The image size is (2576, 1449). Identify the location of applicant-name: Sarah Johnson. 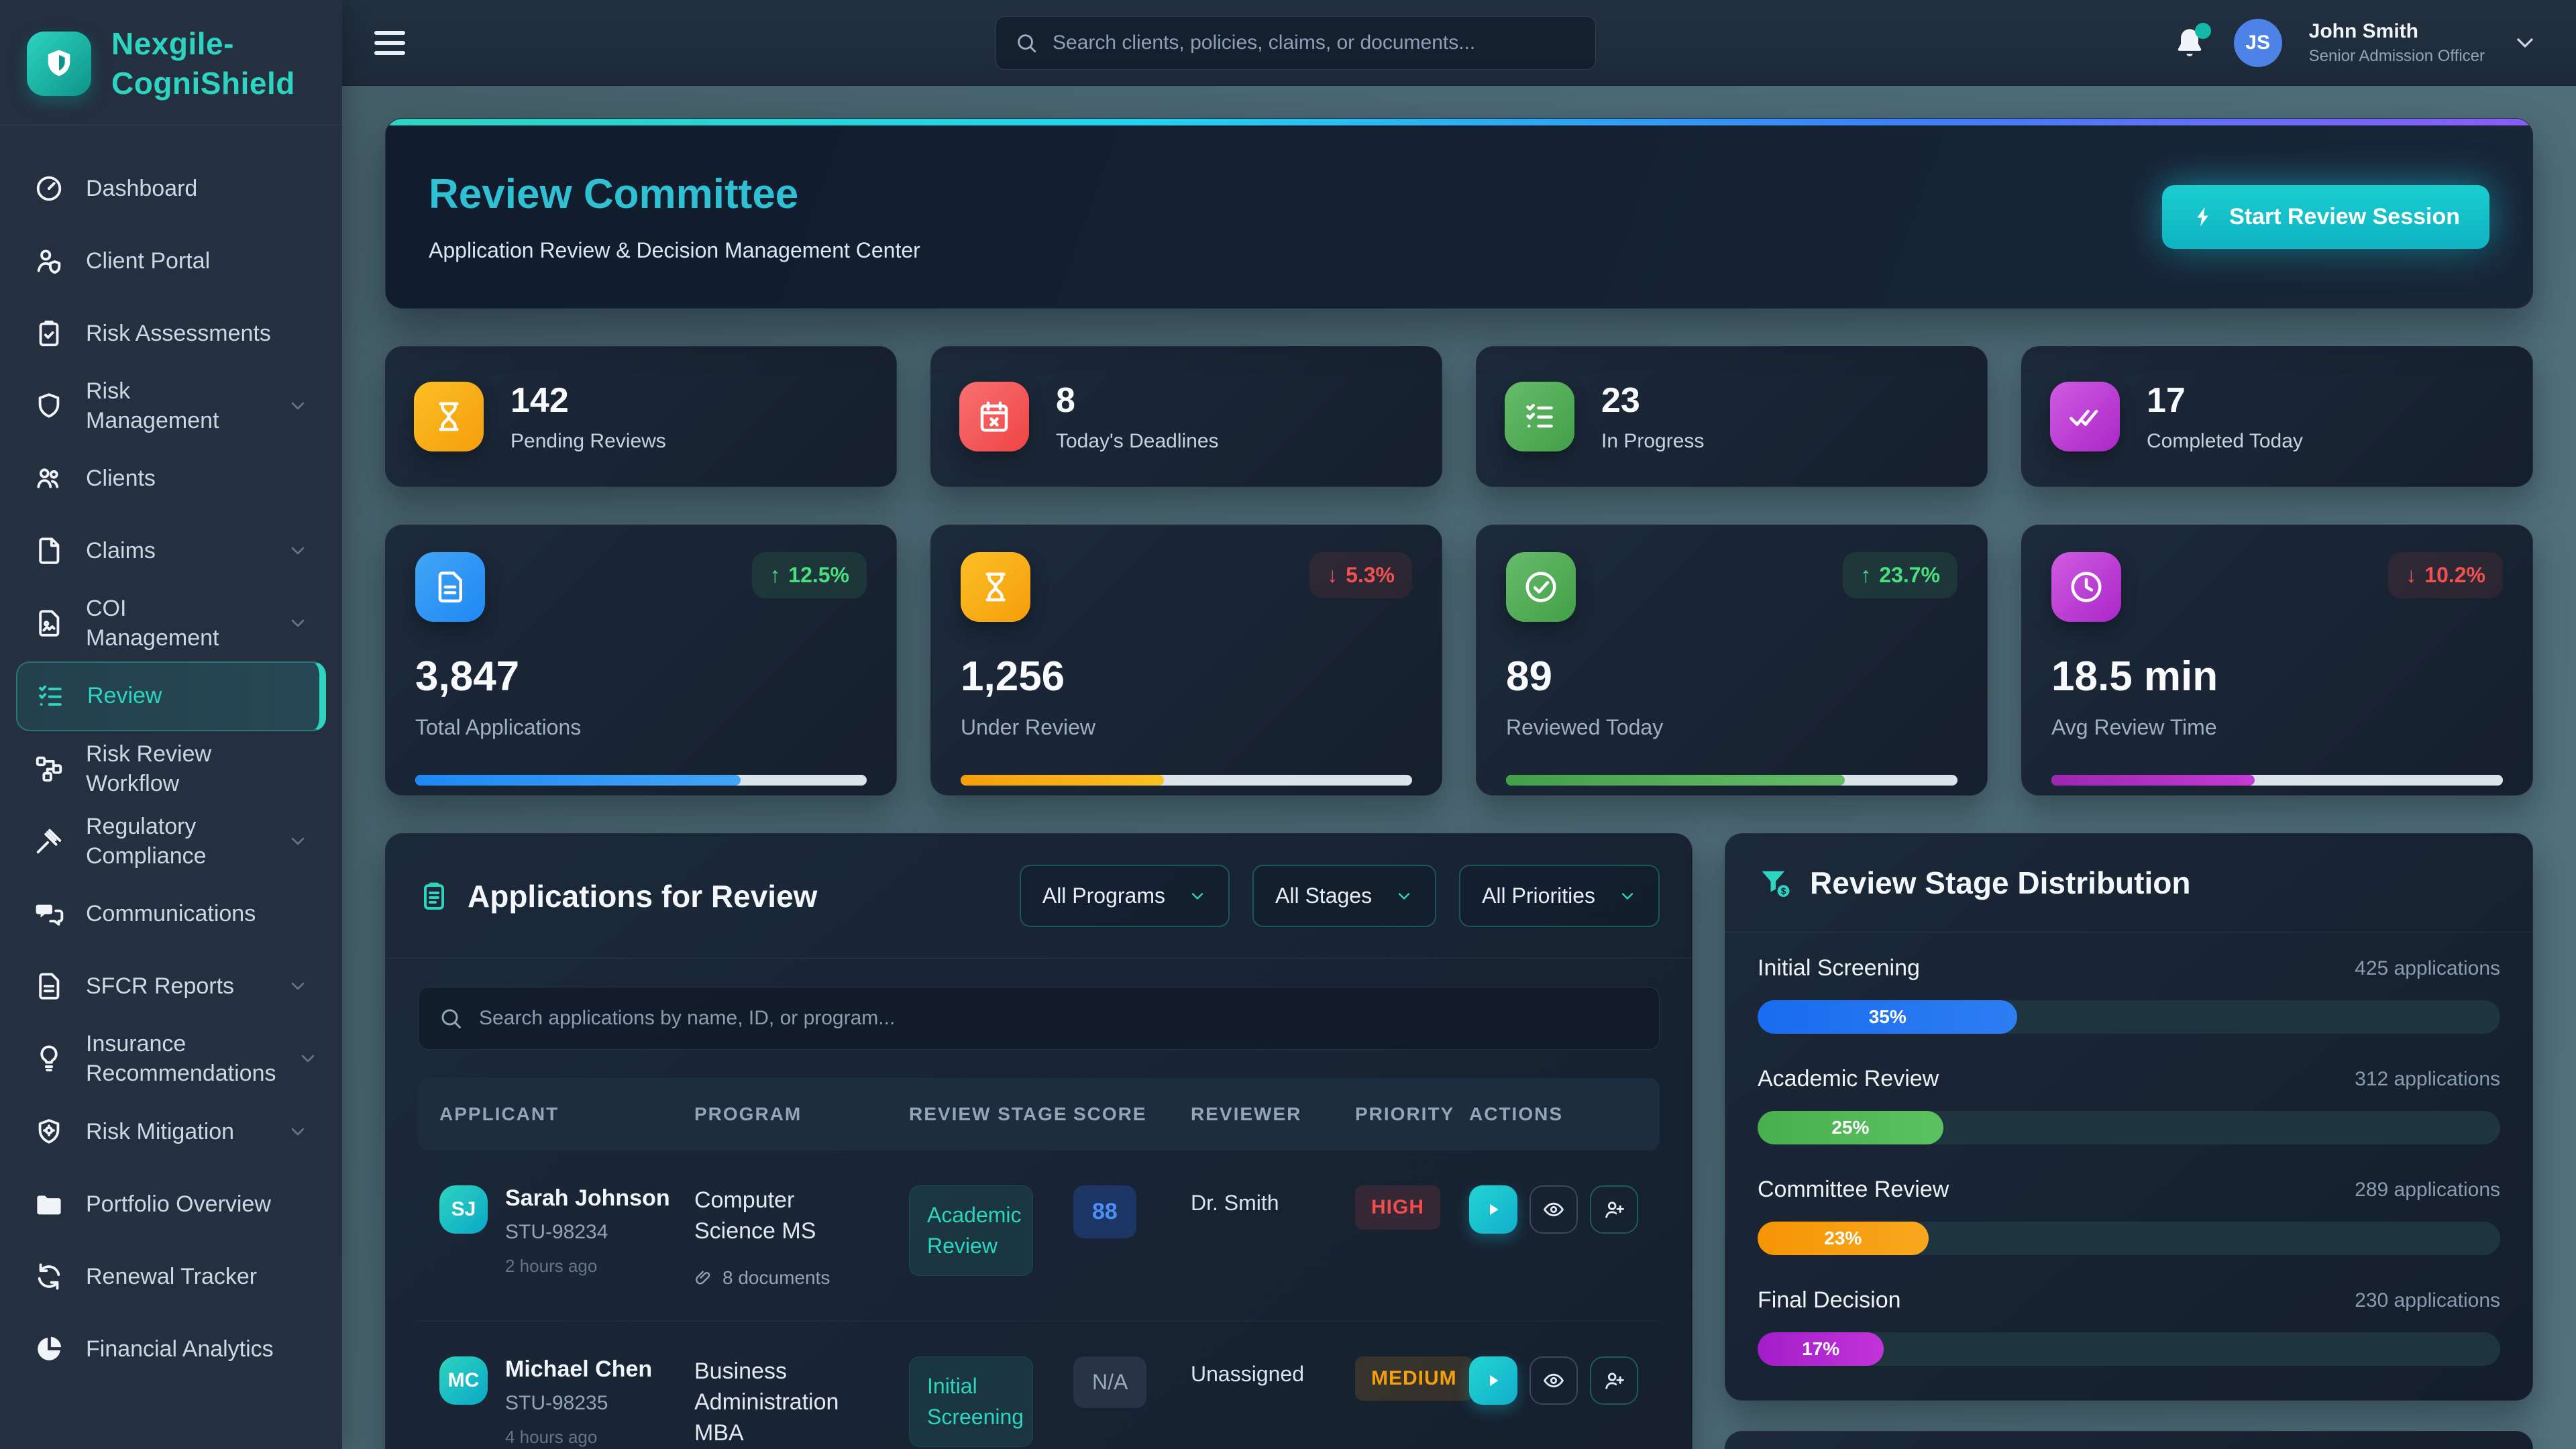
(587, 1198).